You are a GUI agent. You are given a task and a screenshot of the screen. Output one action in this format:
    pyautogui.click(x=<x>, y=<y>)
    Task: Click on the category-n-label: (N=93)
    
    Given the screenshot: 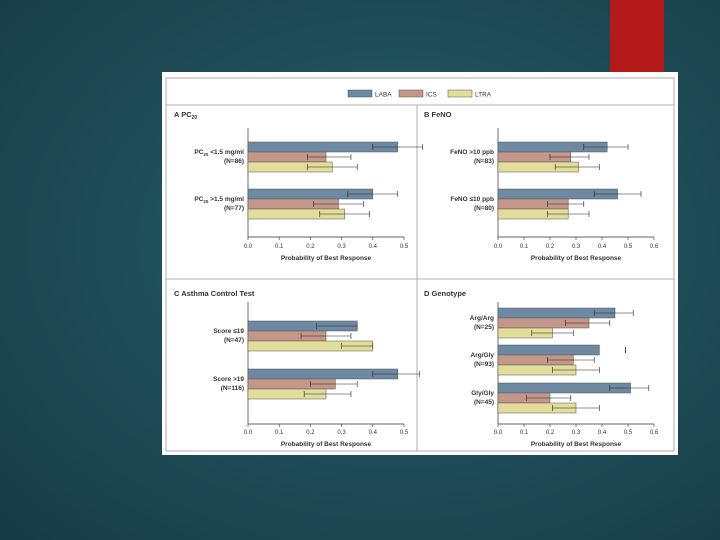 What is the action you would take?
    pyautogui.click(x=484, y=364)
    